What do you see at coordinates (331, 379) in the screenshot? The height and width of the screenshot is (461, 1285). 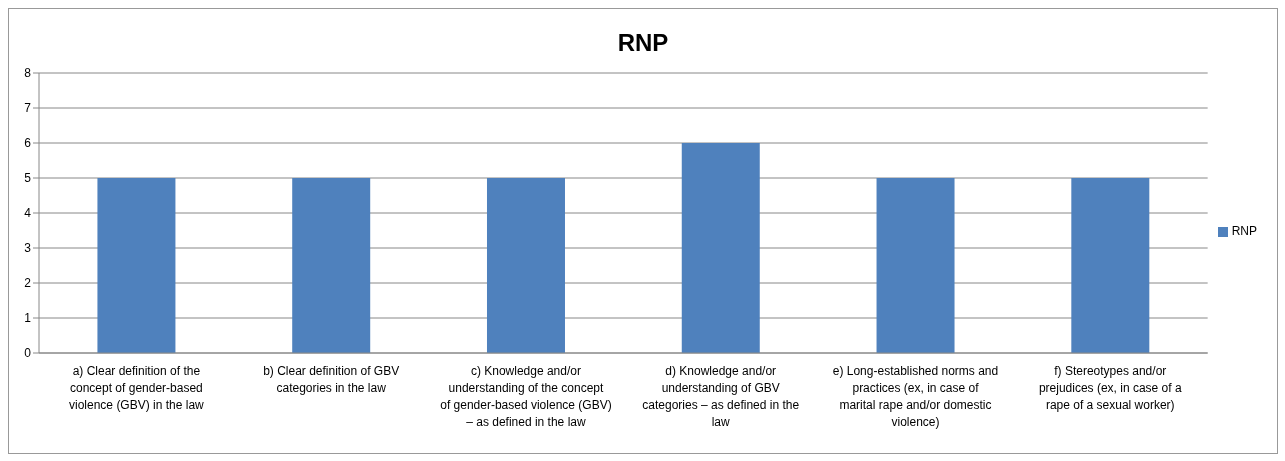 I see `x-tick-label: b) Clear definition of GBV categories in the law` at bounding box center [331, 379].